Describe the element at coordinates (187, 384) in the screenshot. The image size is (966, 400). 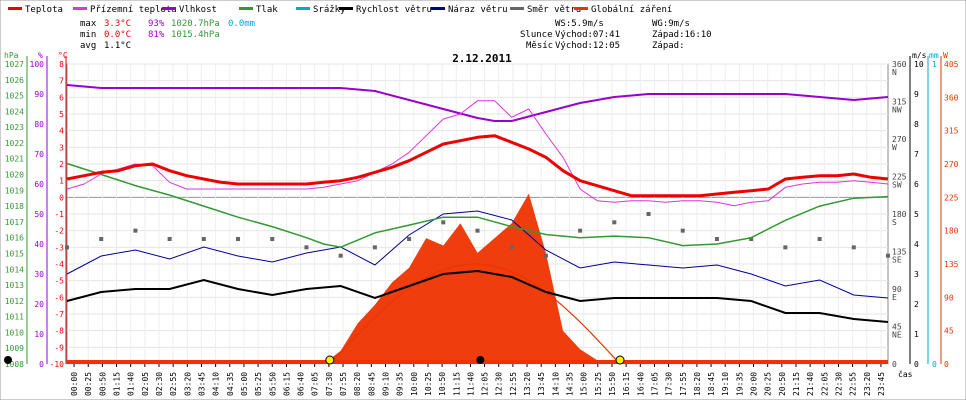
I see `x-tick-label: 03:20` at that location.